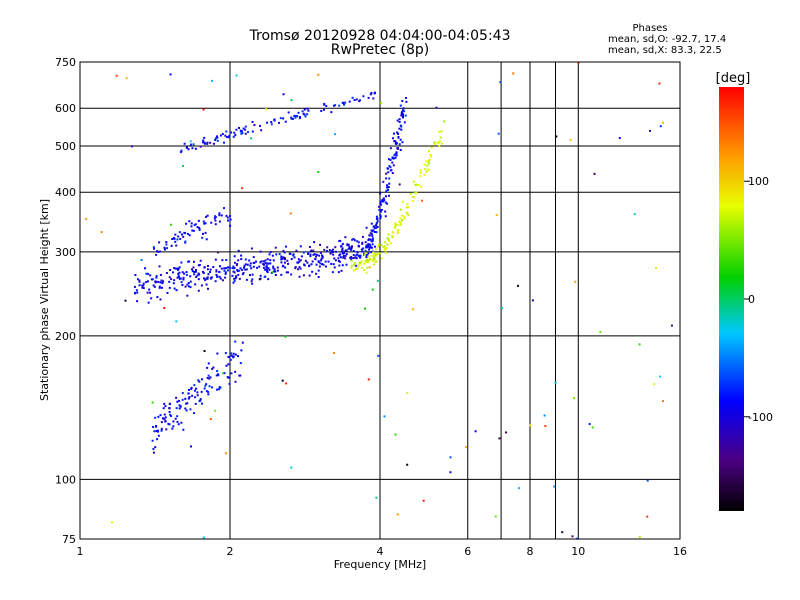 This screenshot has width=800, height=600. Describe the element at coordinates (80, 551) in the screenshot. I see `x-tick-label: 1` at that location.